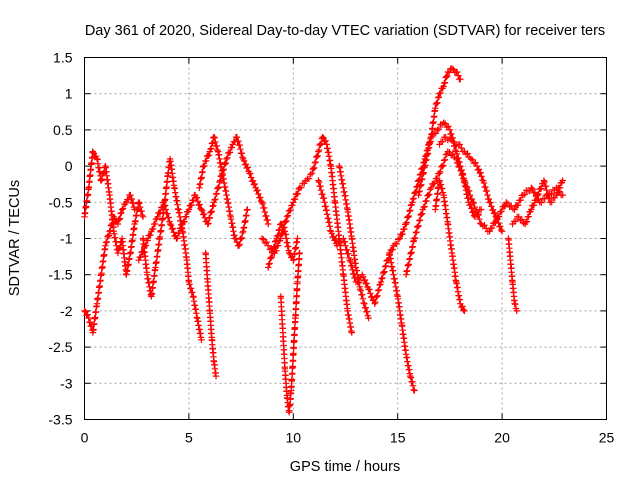  I want to click on x-tick-label: 5, so click(189, 438).